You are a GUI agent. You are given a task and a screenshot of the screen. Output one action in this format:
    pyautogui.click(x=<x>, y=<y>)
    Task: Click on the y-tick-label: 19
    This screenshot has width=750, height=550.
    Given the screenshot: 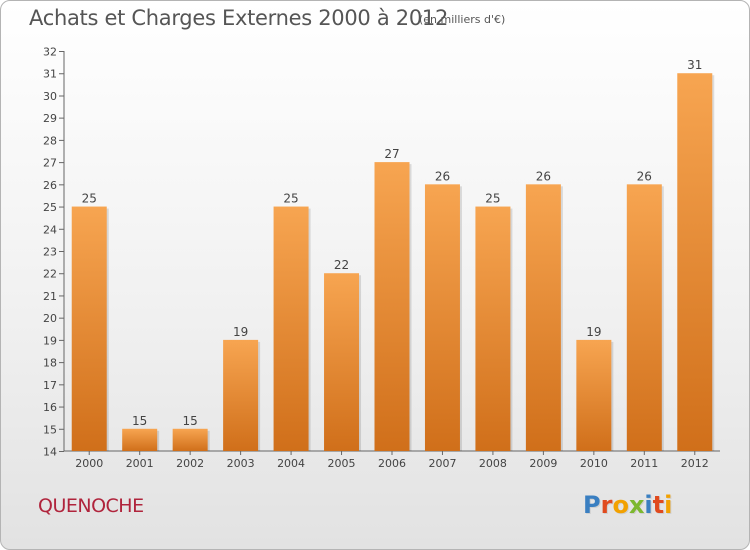 What is the action you would take?
    pyautogui.click(x=50, y=340)
    